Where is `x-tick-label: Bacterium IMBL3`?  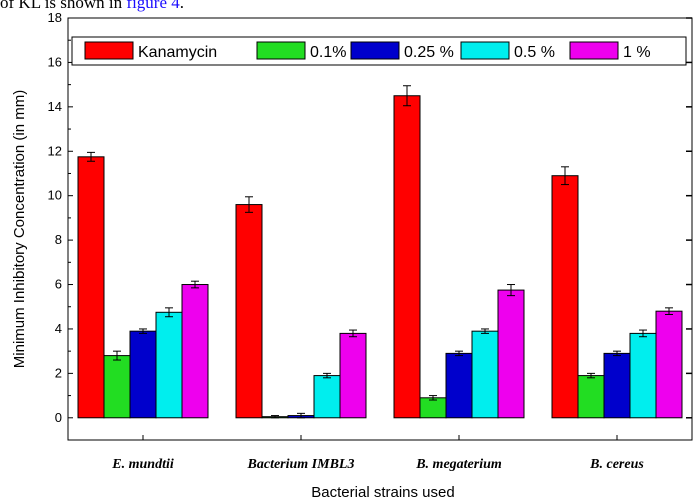 x-tick-label: Bacterium IMBL3 is located at coordinates (301, 464).